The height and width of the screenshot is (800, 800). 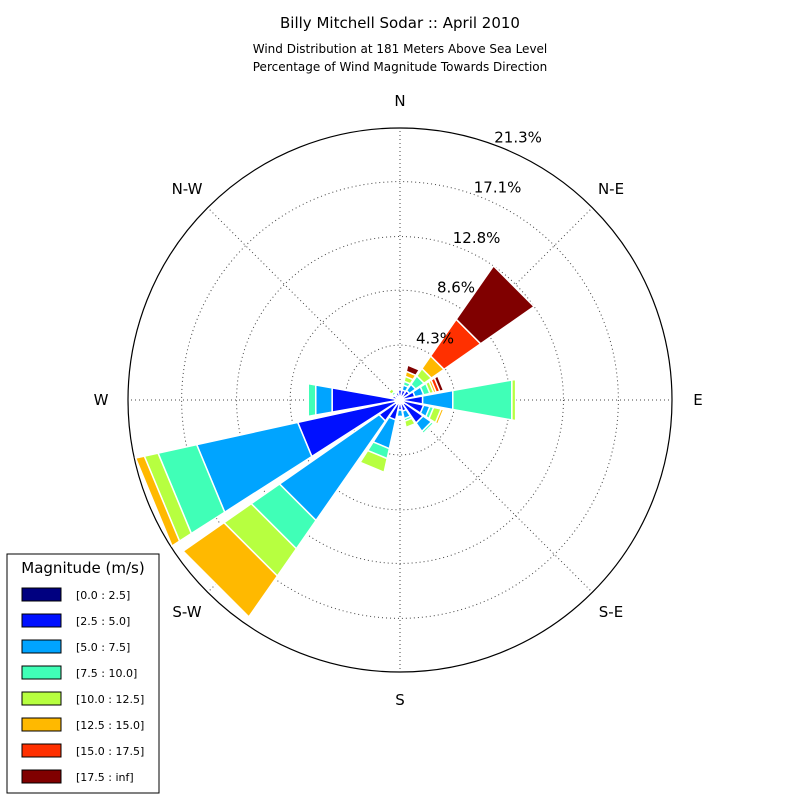 I want to click on legend-title: Magnitude (m/s), so click(x=82, y=568).